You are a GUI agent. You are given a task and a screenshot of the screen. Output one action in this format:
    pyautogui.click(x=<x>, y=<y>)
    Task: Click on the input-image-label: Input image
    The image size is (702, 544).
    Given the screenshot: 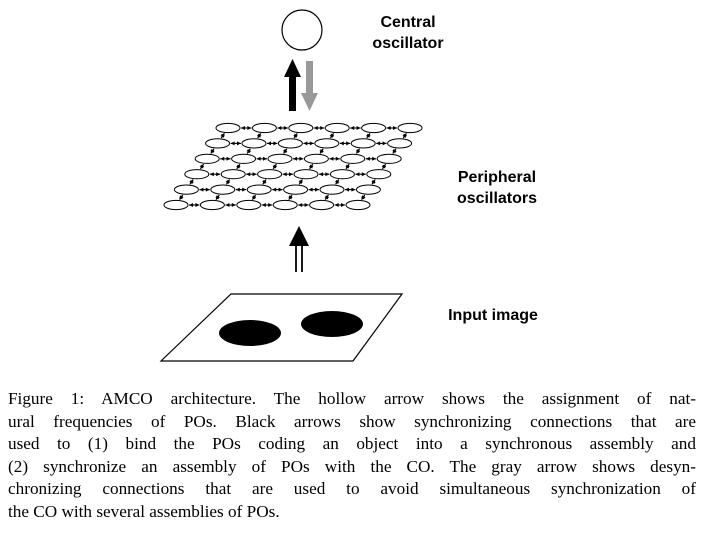 What is the action you would take?
    pyautogui.click(x=493, y=315)
    